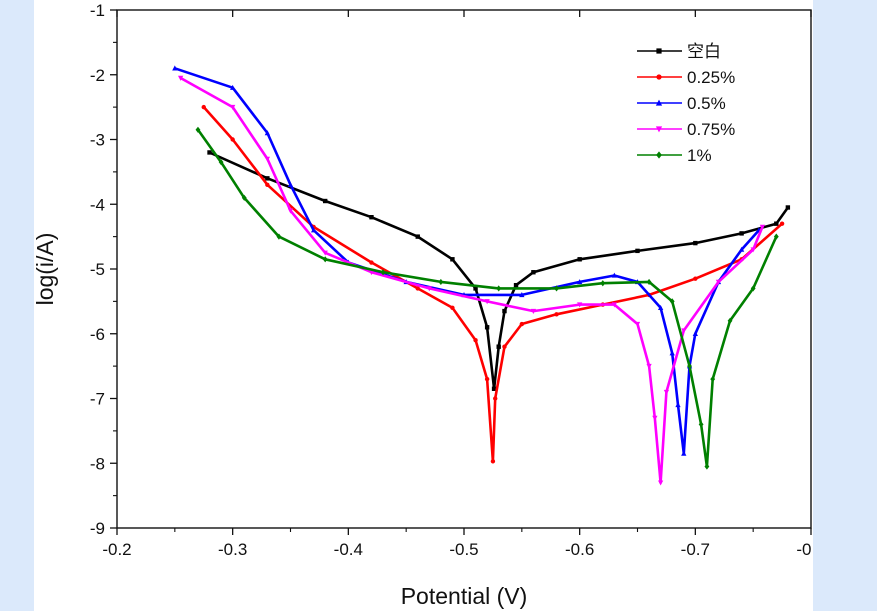  Describe the element at coordinates (699, 155) in the screenshot. I see `legend-label: 1%` at that location.